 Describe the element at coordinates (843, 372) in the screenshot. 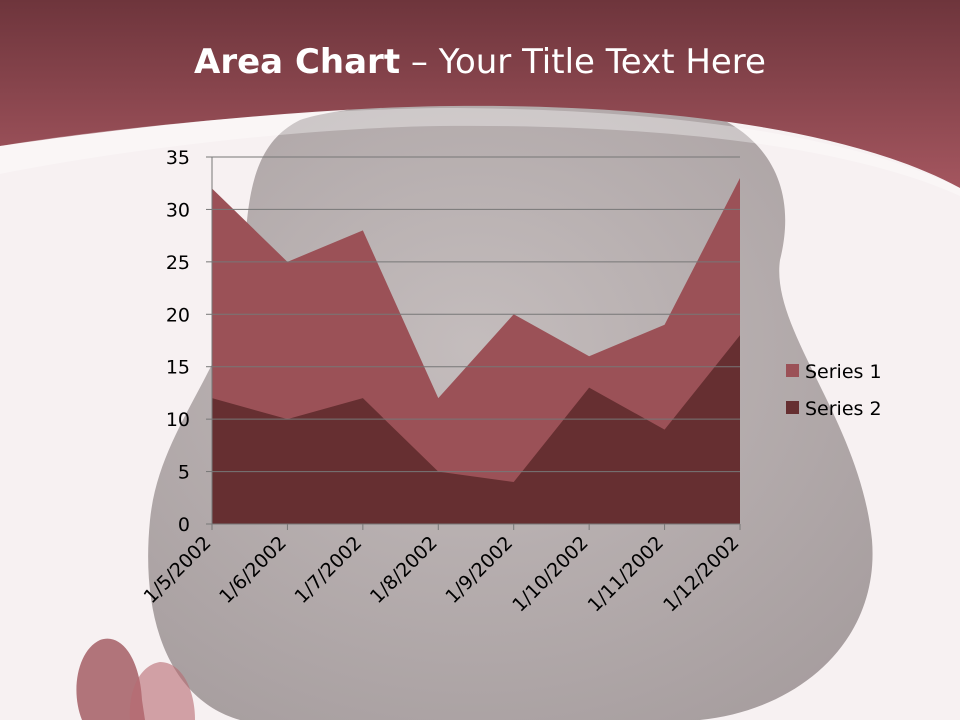

I see `legend-label-series-1: Series 1` at that location.